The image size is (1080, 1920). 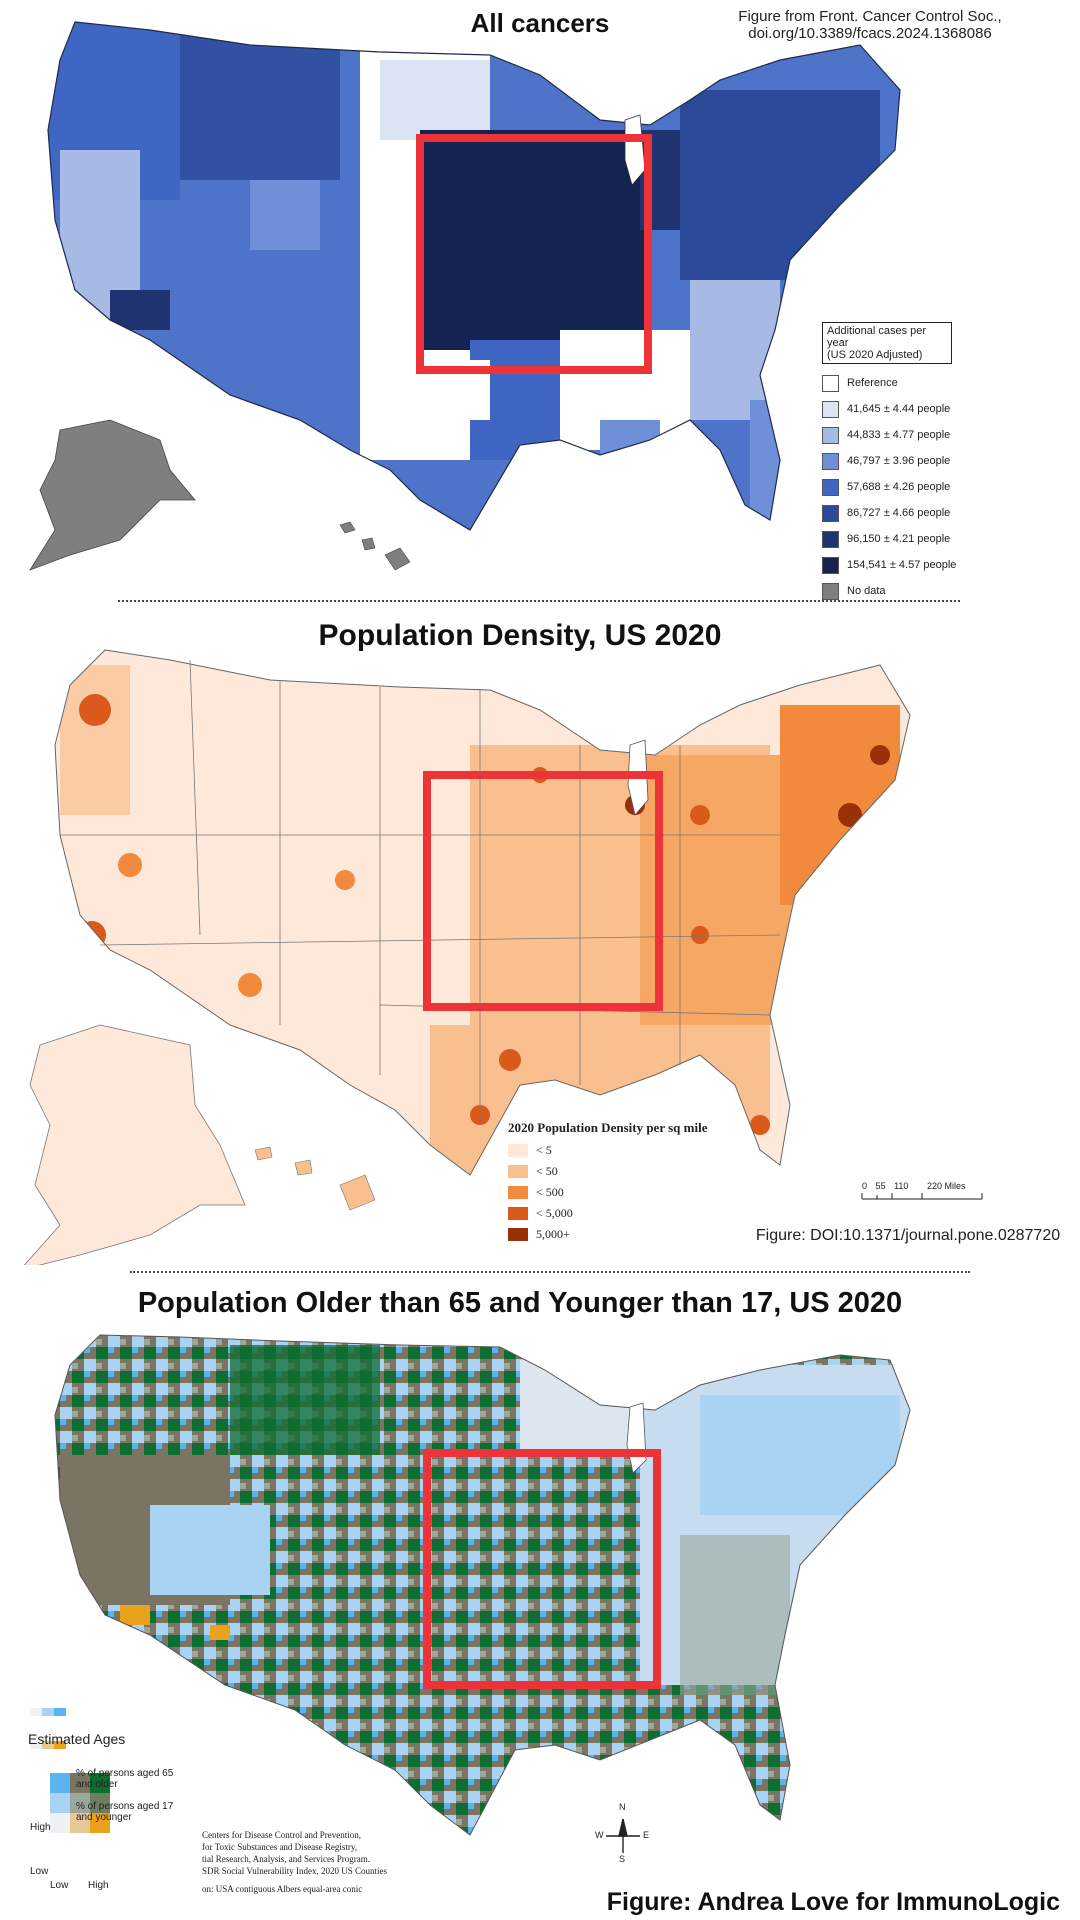 I want to click on age-bivariate-grid, so click(x=80, y=1803).